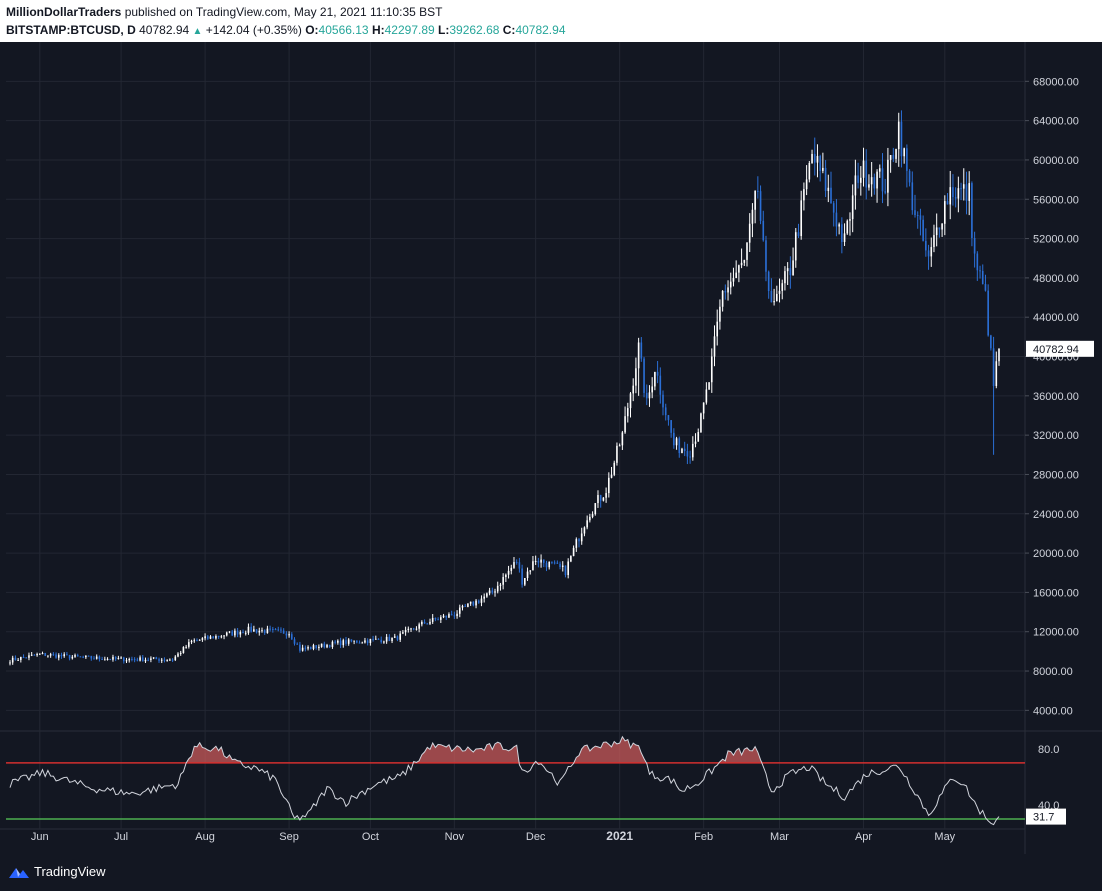  Describe the element at coordinates (444, 30) in the screenshot. I see `low-label: L:` at that location.